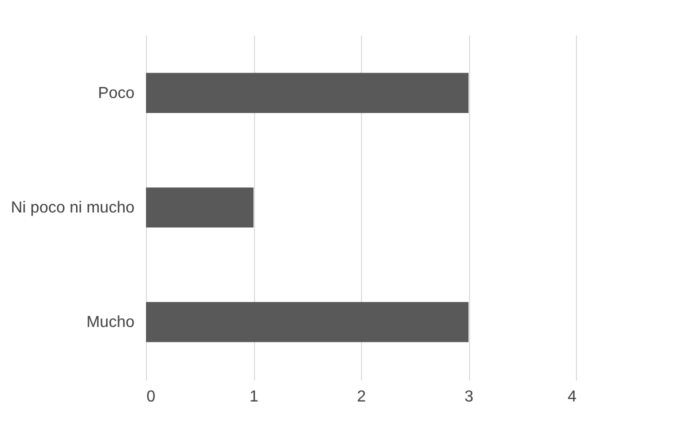  What do you see at coordinates (116, 93) in the screenshot?
I see `y-tick-label: Poco` at bounding box center [116, 93].